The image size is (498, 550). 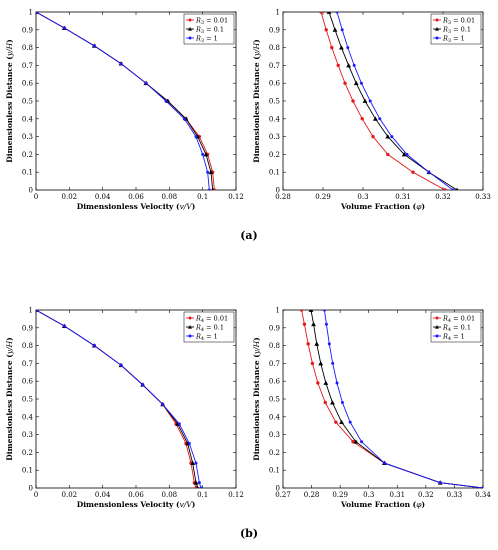 What do you see at coordinates (458, 21) in the screenshot?
I see `legend-label: R3 = 0.01` at bounding box center [458, 21].